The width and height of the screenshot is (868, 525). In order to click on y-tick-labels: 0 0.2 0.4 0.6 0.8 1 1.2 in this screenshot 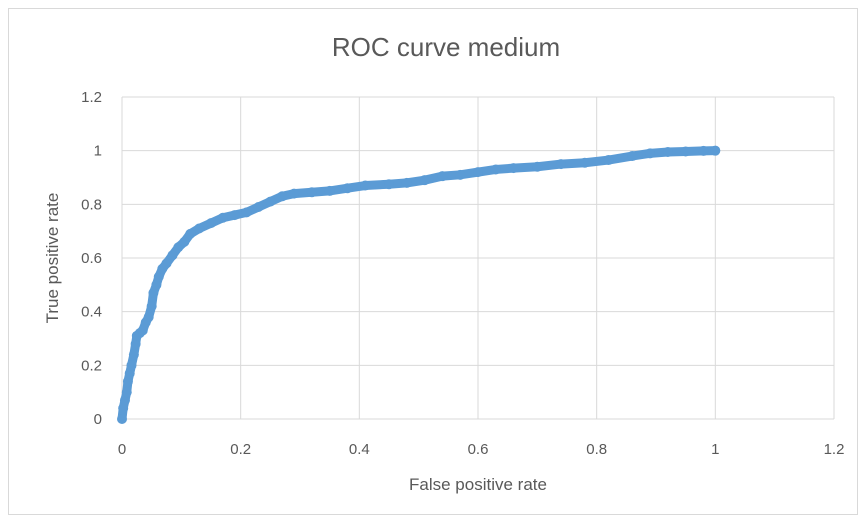, I will do `click(91, 258)`.